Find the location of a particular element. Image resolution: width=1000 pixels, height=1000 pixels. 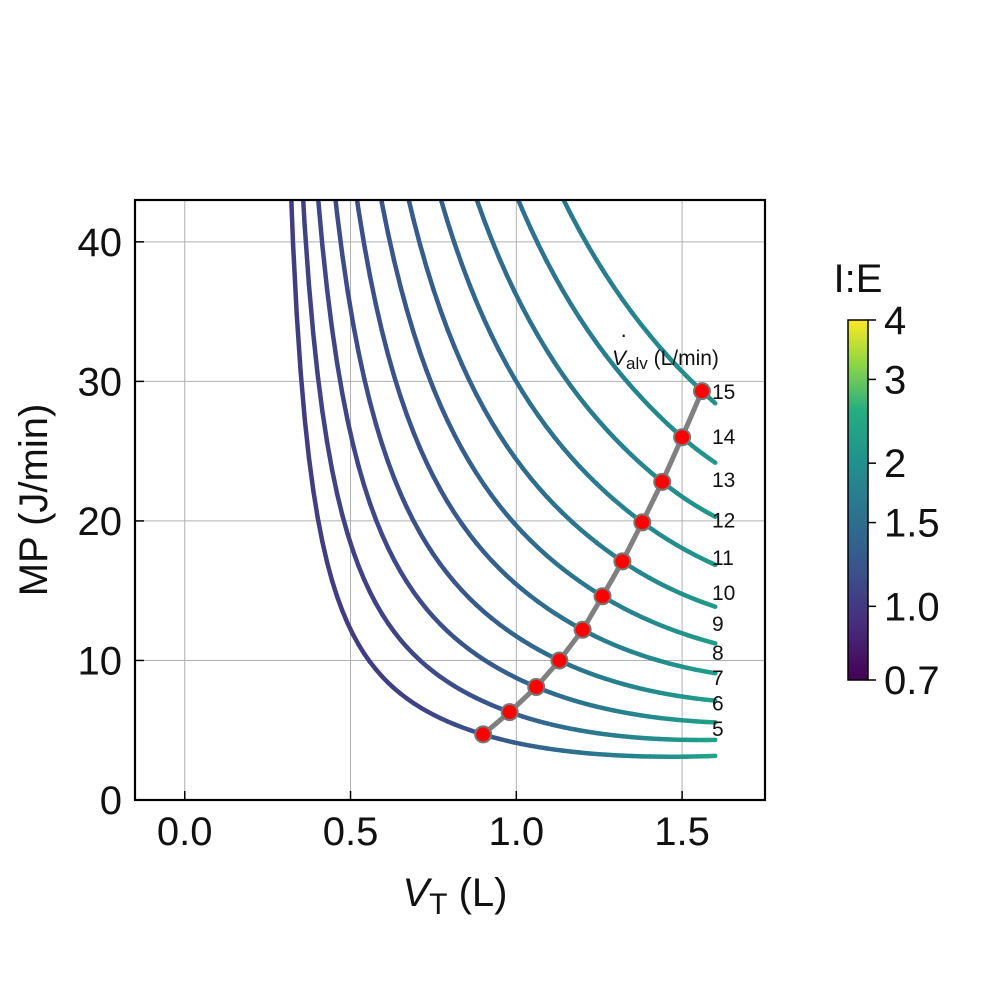

colorbar-tick-label: 0.7 is located at coordinates (912, 681).